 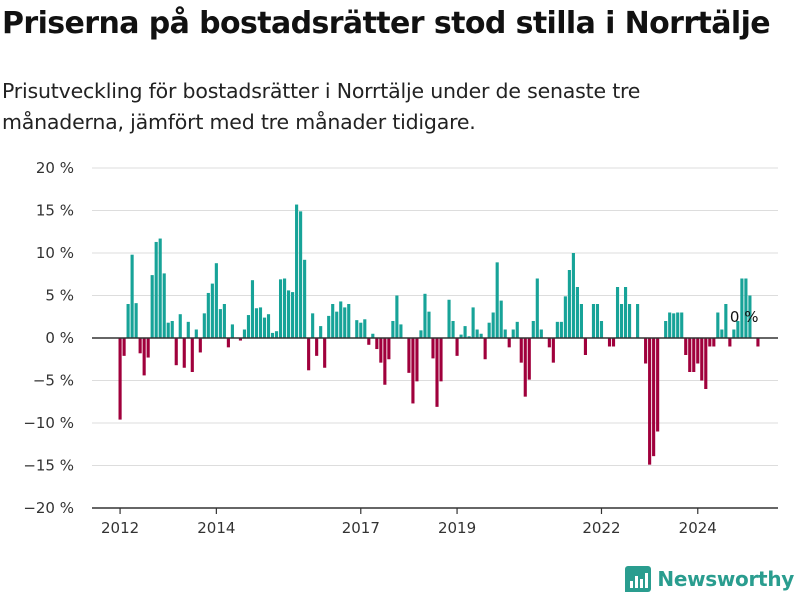 I want to click on y-tick-label: −20 %, so click(x=48, y=508).